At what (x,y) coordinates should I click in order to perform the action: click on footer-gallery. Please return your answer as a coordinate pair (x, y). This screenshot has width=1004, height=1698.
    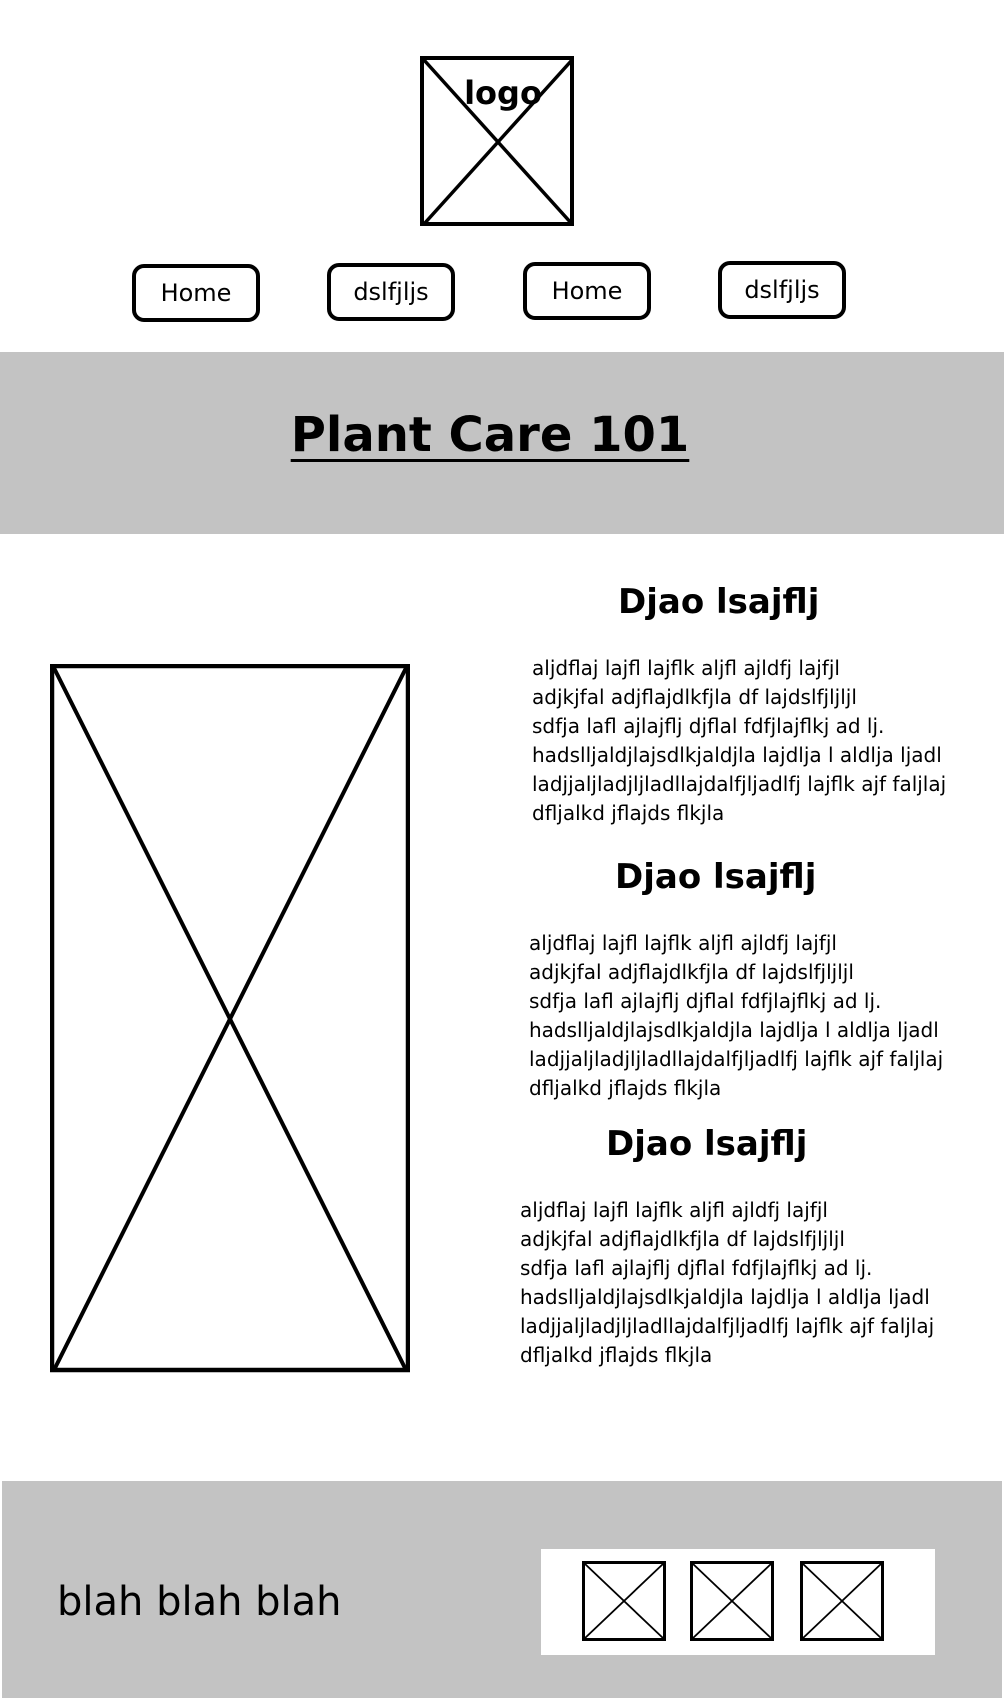
    Looking at the image, I should click on (738, 1602).